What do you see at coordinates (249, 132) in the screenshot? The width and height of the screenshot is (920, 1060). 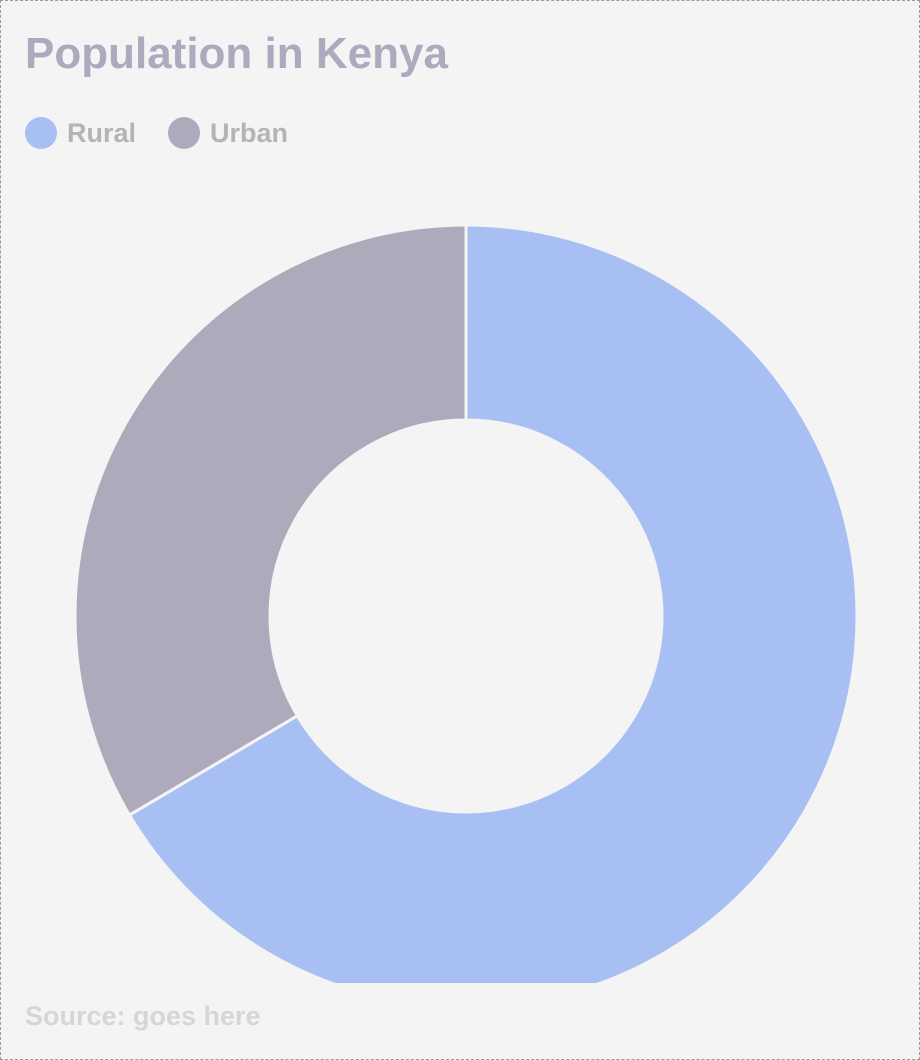 I see `legend-label-urban: Urban` at bounding box center [249, 132].